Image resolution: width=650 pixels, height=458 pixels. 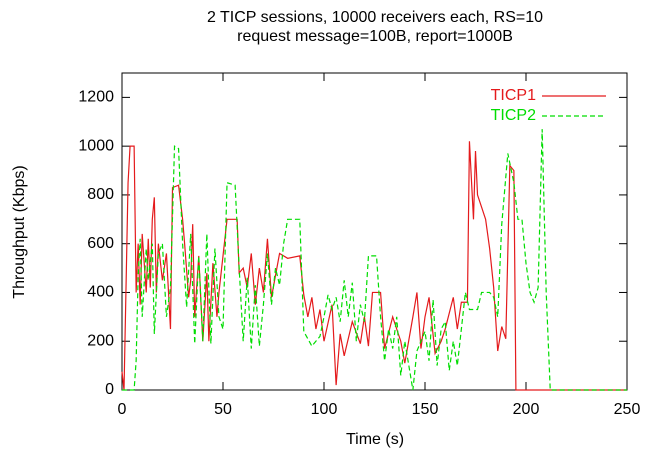 What do you see at coordinates (122, 409) in the screenshot?
I see `x-tick-label: 0` at bounding box center [122, 409].